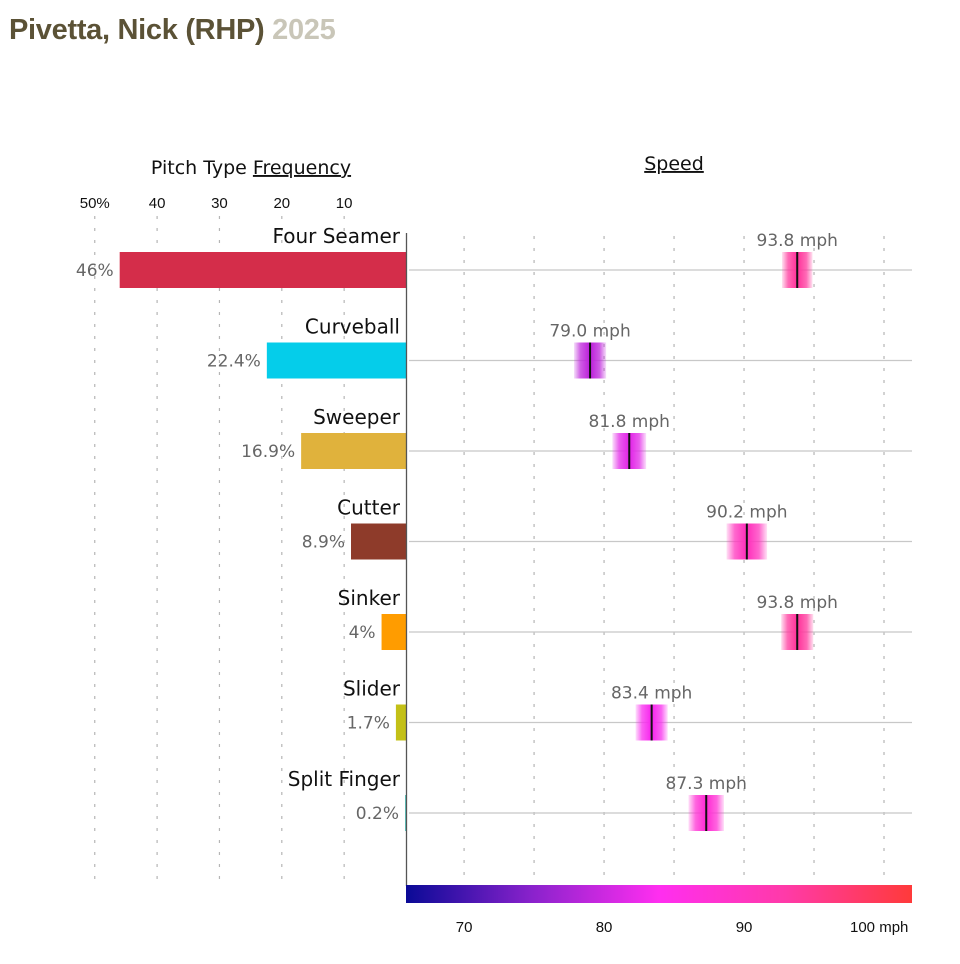 The height and width of the screenshot is (964, 960). Describe the element at coordinates (369, 598) in the screenshot. I see `pitch-type-label: Sinker` at that location.